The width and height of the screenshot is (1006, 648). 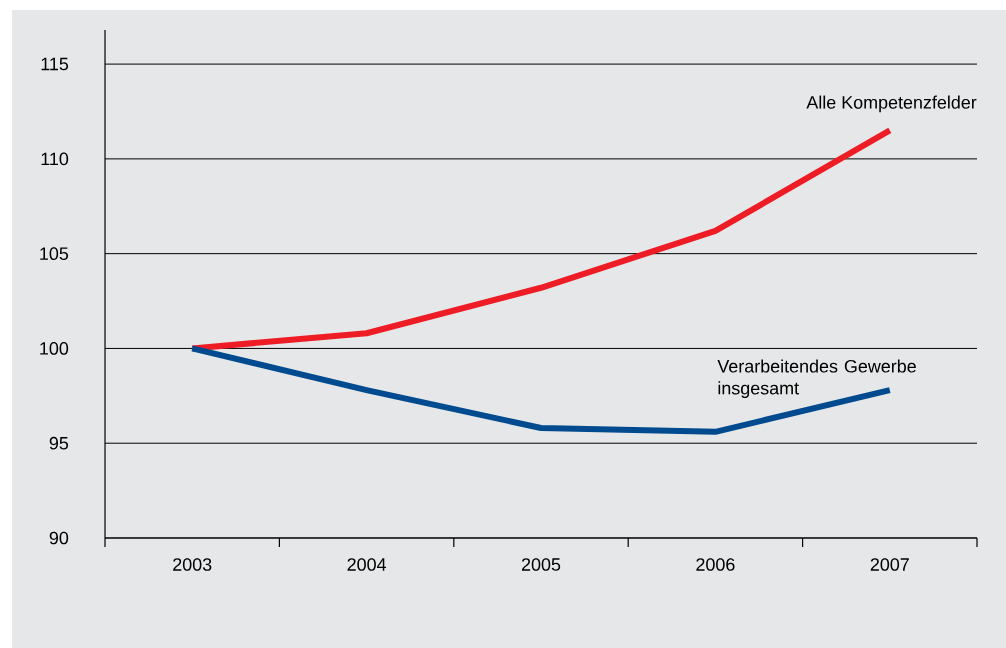 What do you see at coordinates (367, 564) in the screenshot?
I see `x-tick-label: 2004` at bounding box center [367, 564].